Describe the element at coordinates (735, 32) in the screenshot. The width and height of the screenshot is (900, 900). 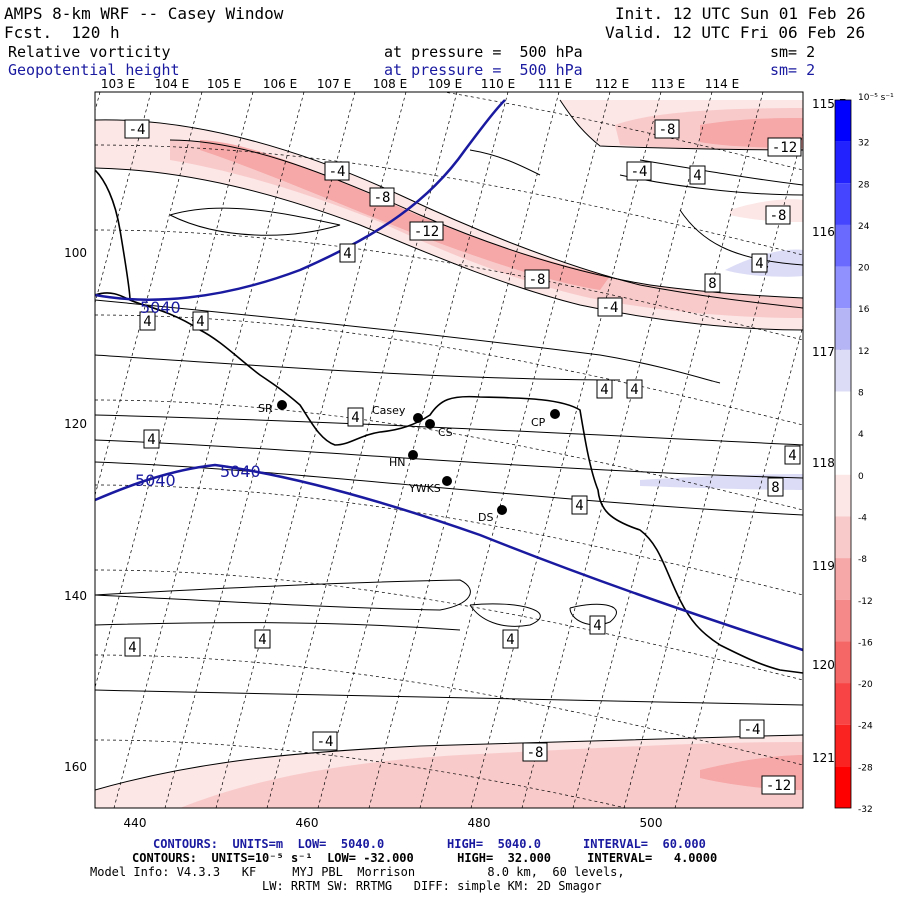
I see `valid-time: Valid. 12 UTC Fri 06 Feb 26` at that location.